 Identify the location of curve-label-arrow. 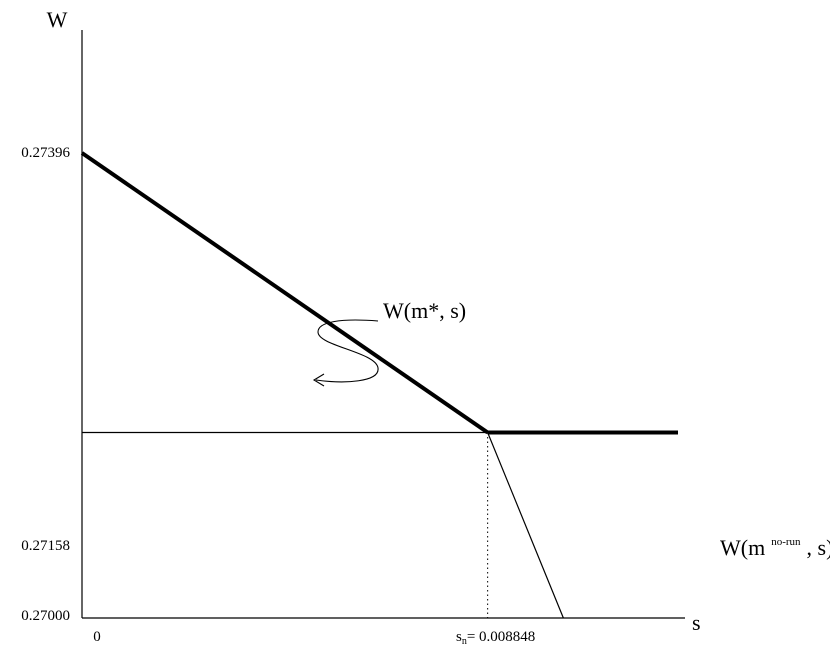
(347, 351).